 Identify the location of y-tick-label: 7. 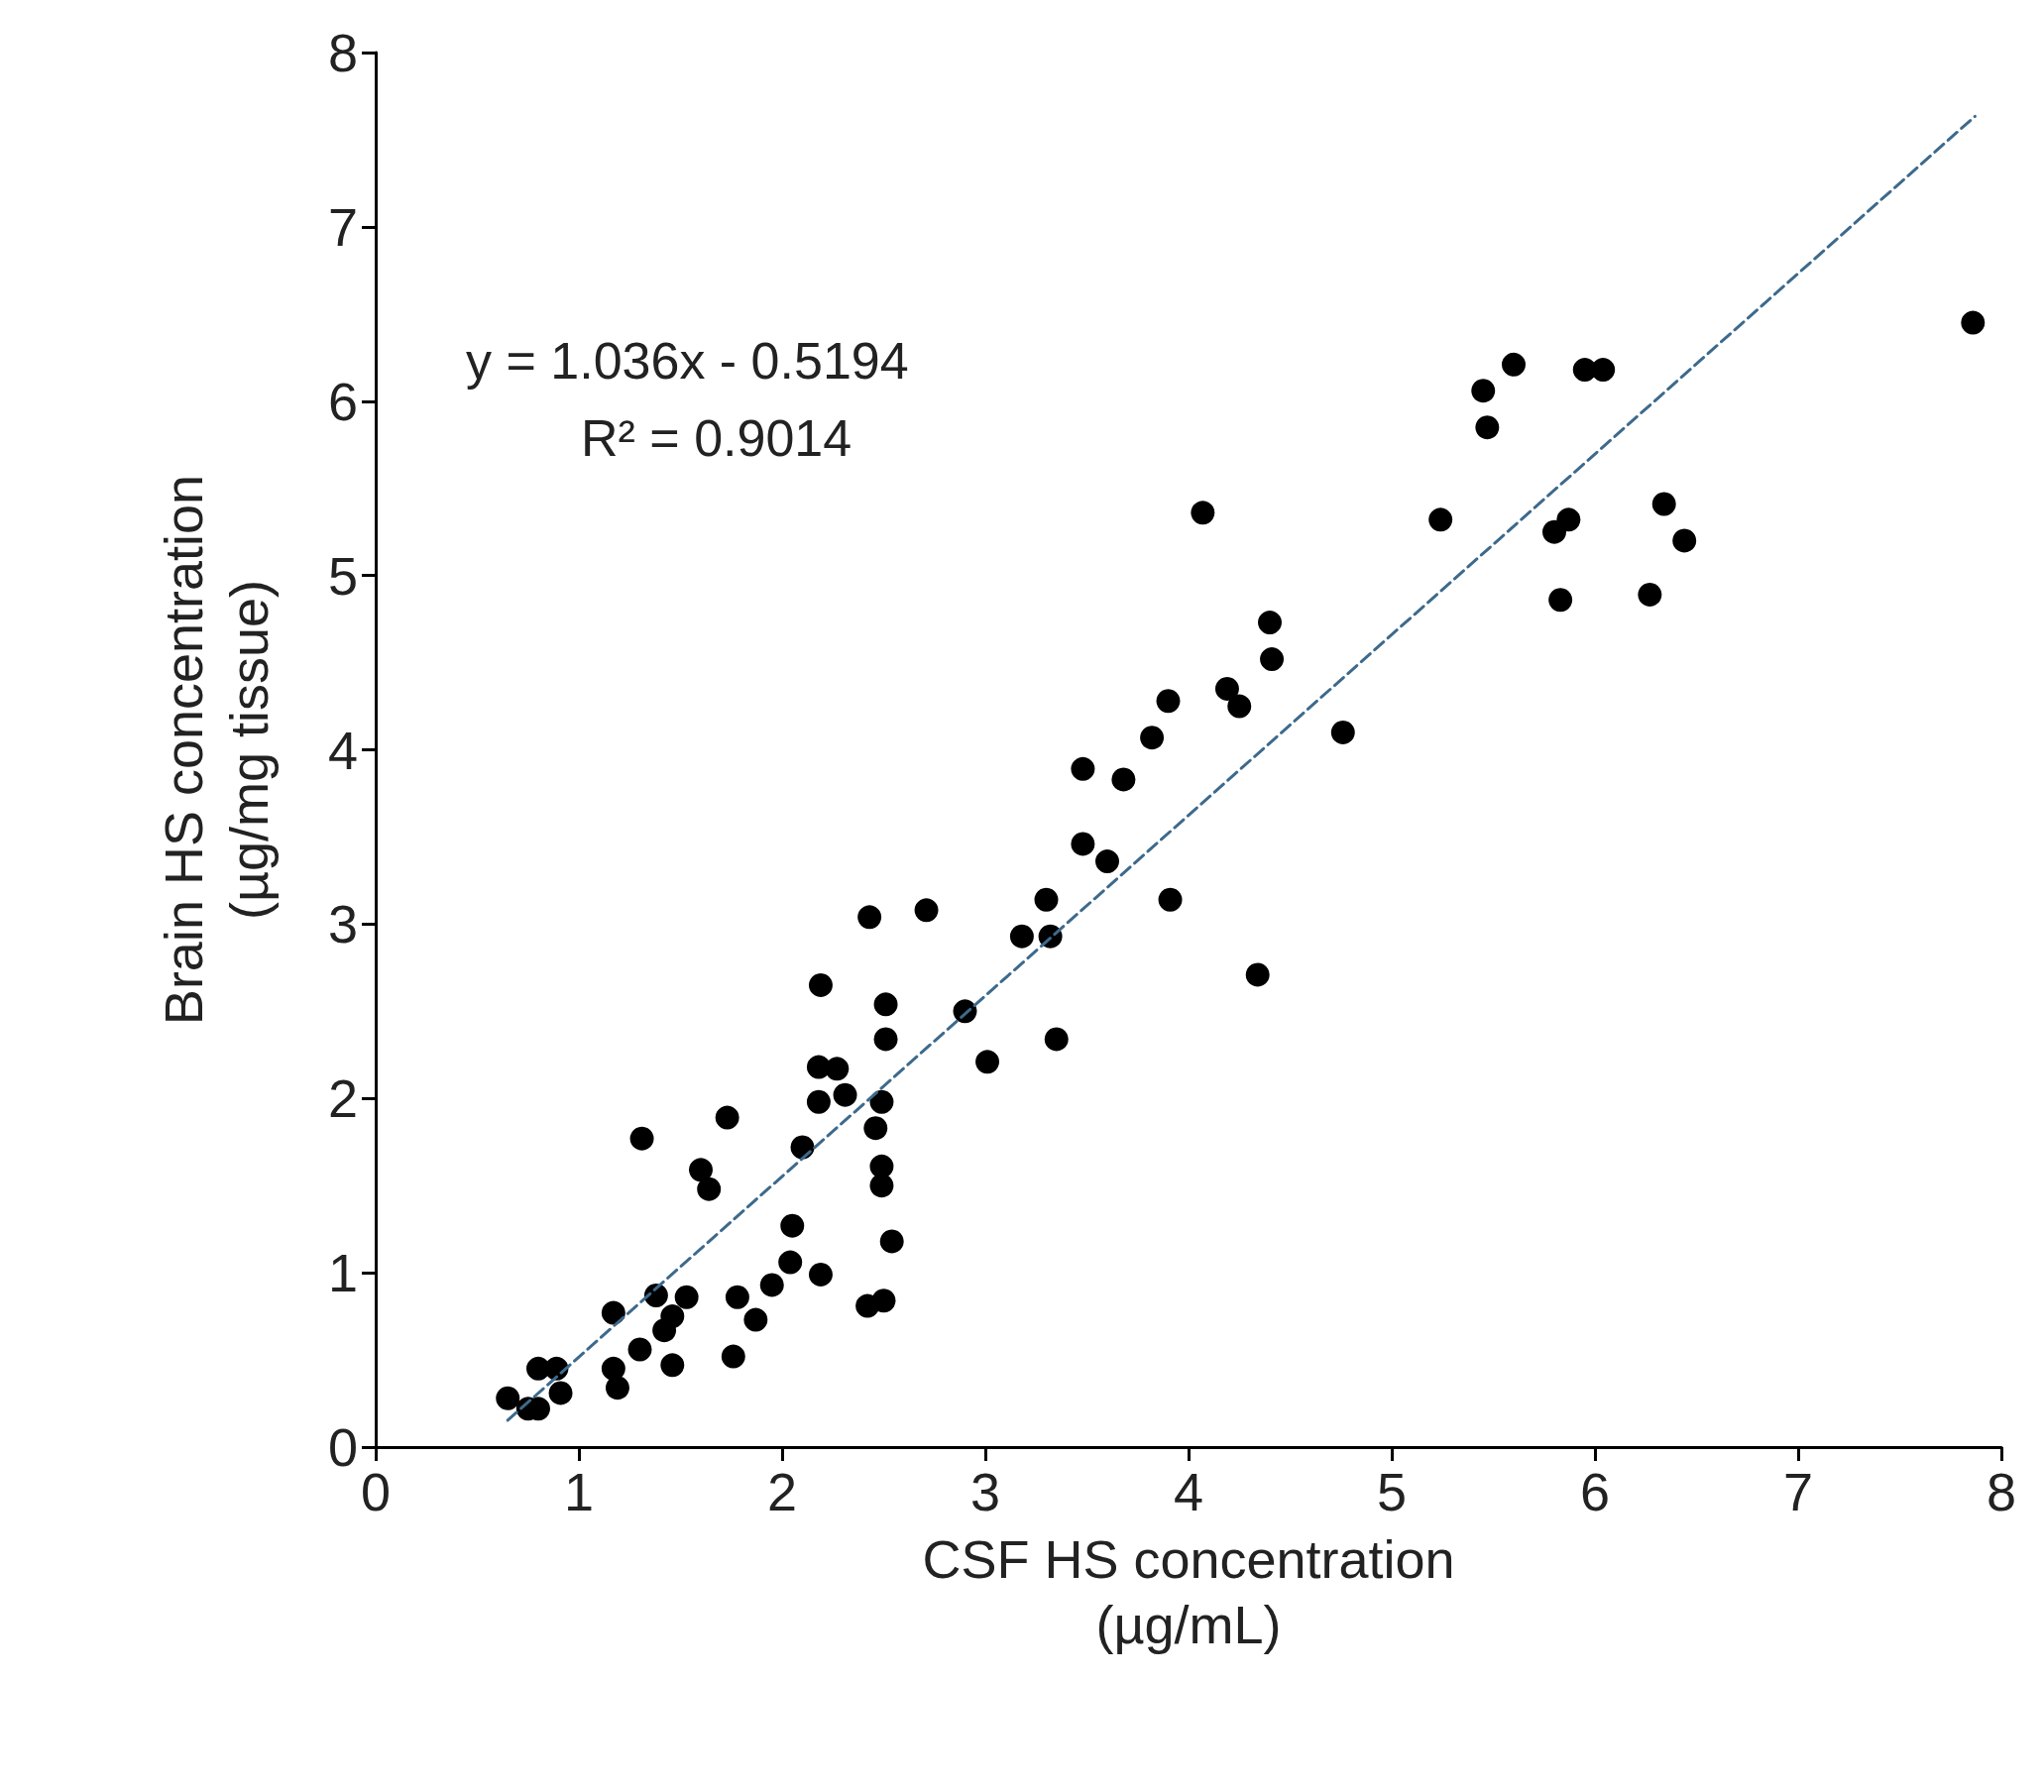
(342, 226).